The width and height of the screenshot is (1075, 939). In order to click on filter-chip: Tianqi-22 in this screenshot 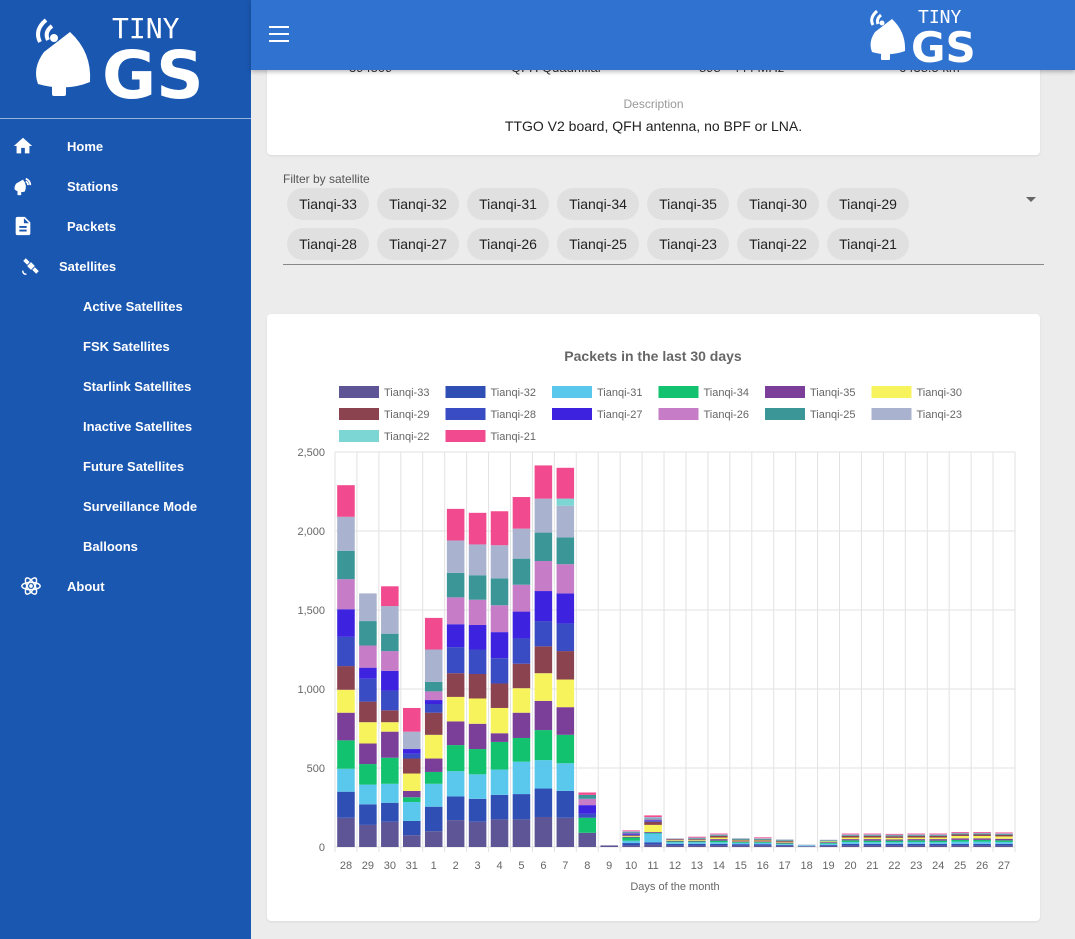, I will do `click(778, 244)`.